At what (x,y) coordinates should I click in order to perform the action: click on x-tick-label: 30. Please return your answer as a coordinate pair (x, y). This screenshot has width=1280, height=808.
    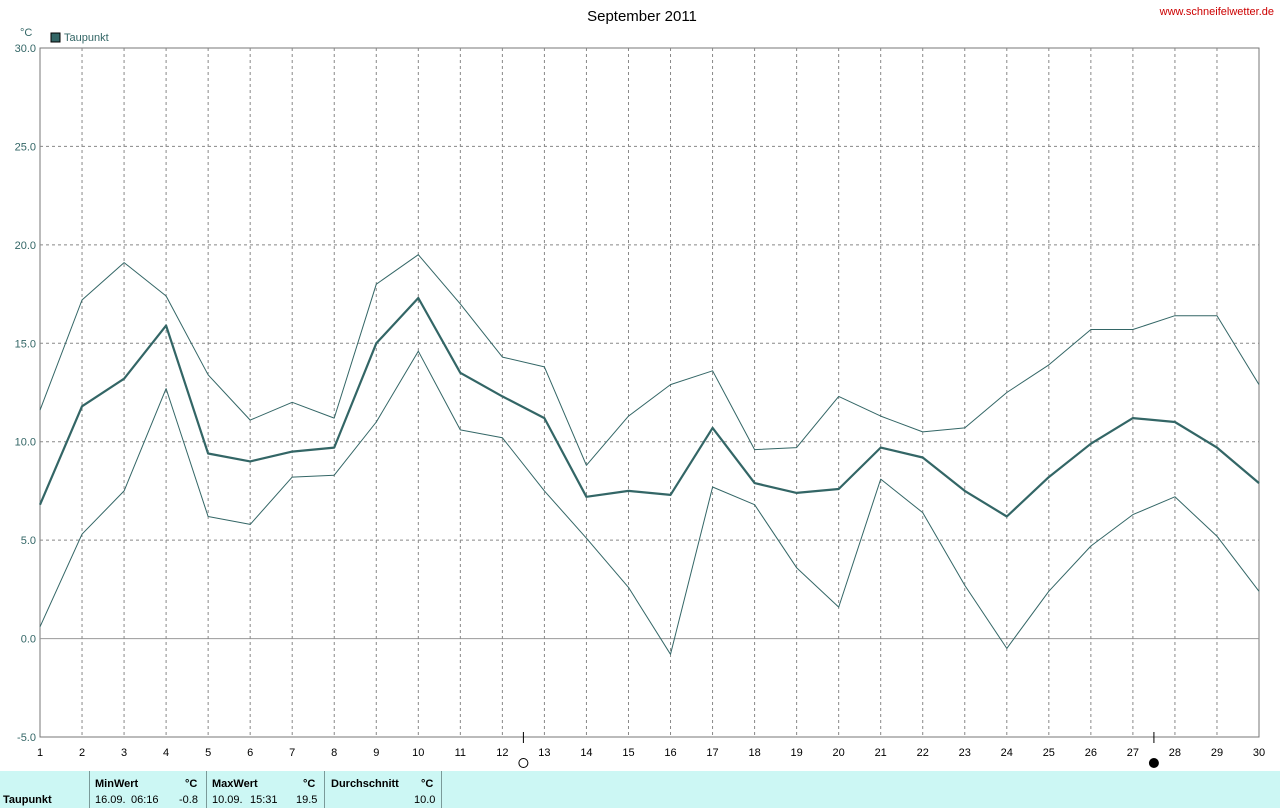
    Looking at the image, I should click on (1259, 753).